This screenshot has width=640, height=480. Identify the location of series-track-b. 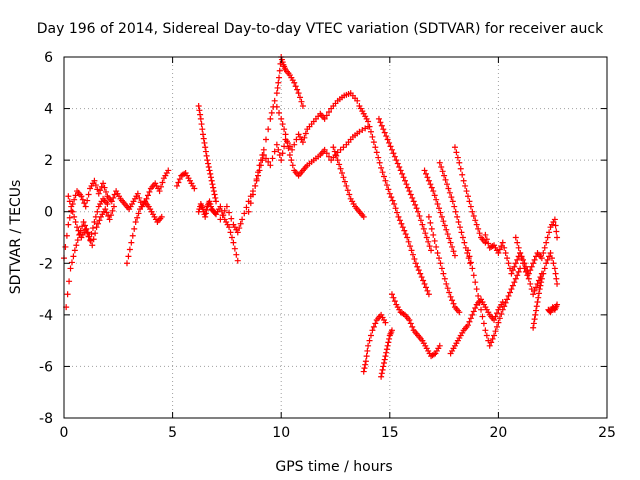
(90, 257).